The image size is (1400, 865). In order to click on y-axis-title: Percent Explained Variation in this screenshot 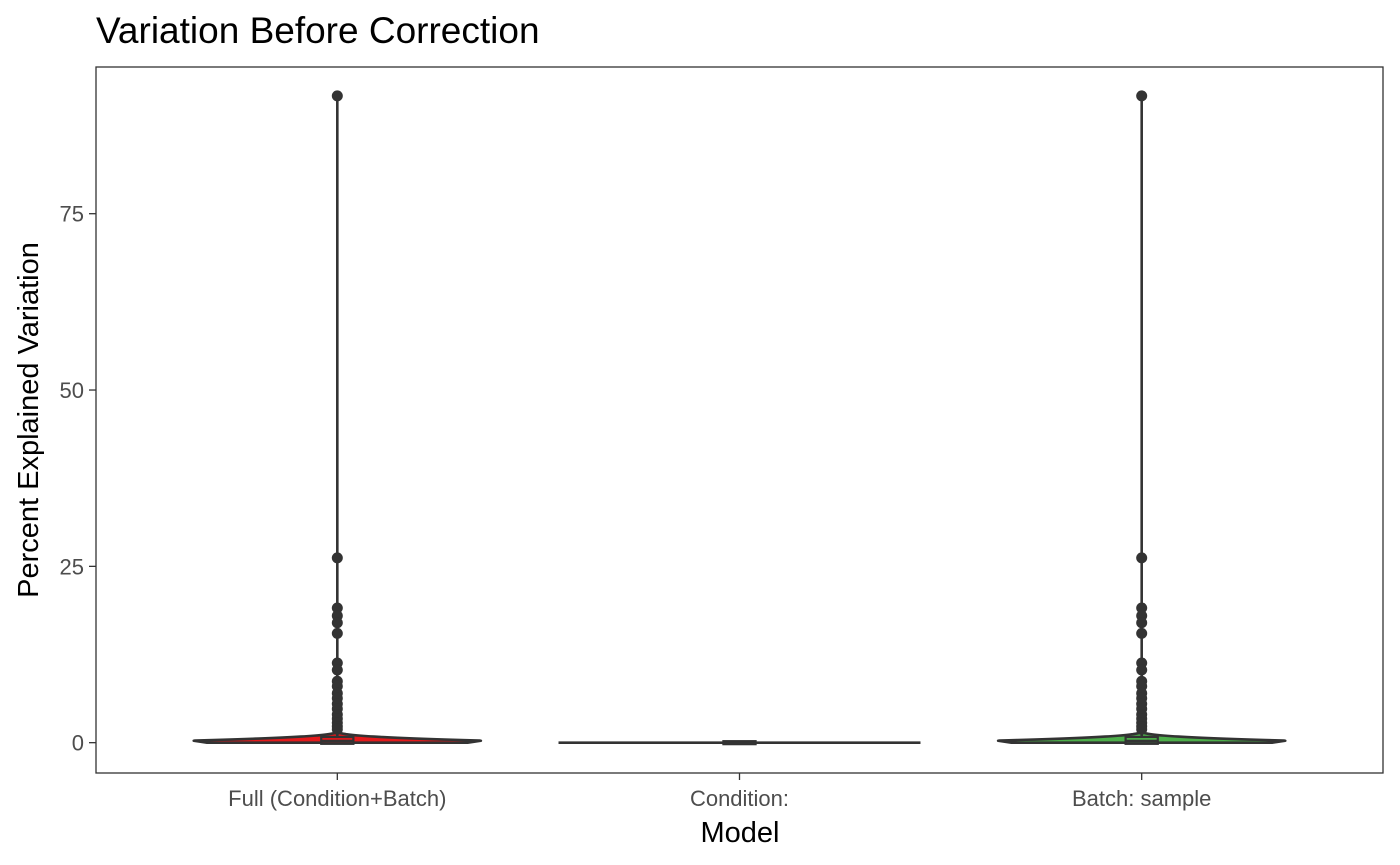, I will do `click(29, 420)`.